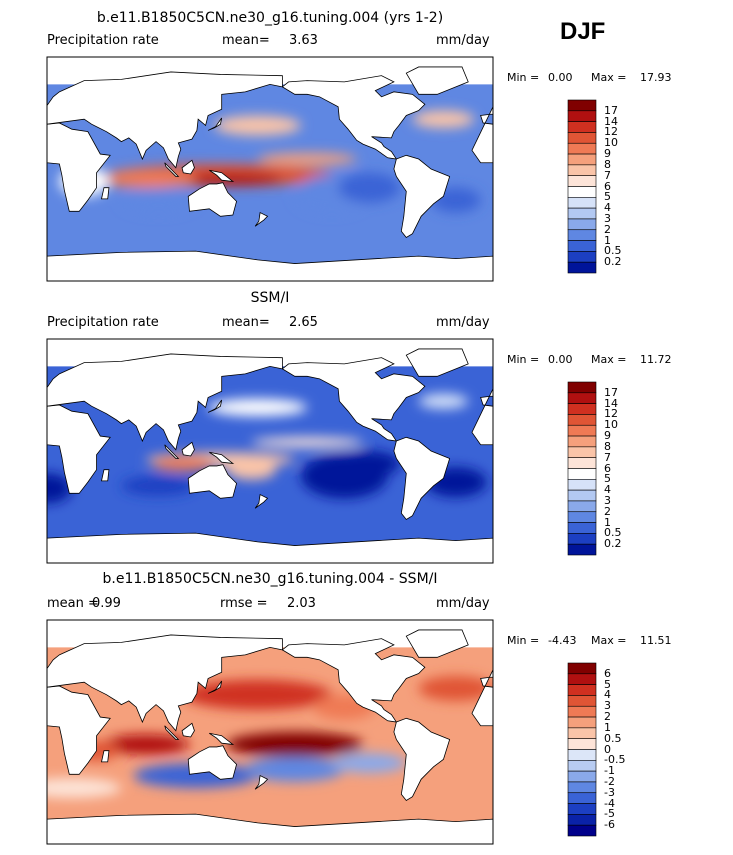 This screenshot has height=855, width=733. What do you see at coordinates (611, 132) in the screenshot?
I see `colorbar-label: 12` at bounding box center [611, 132].